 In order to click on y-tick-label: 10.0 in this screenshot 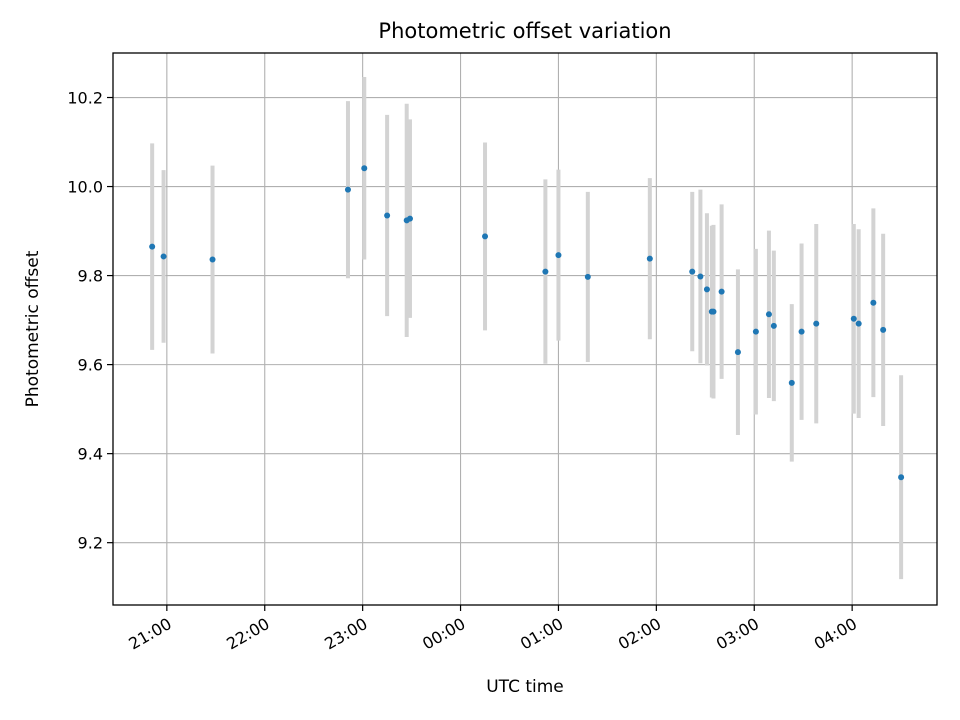, I will do `click(85, 187)`.